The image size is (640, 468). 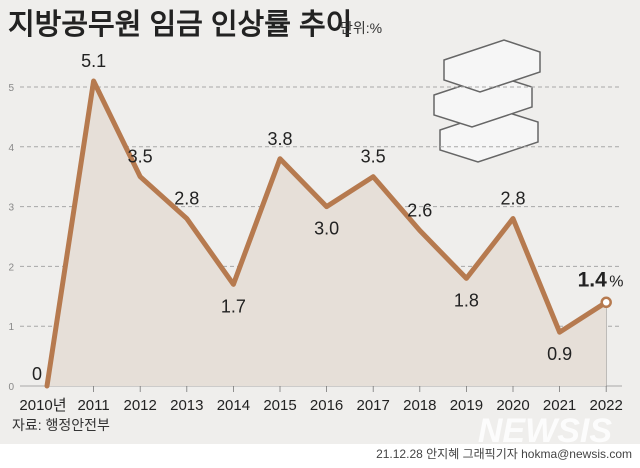 I want to click on data-label: 0, so click(x=37, y=374).